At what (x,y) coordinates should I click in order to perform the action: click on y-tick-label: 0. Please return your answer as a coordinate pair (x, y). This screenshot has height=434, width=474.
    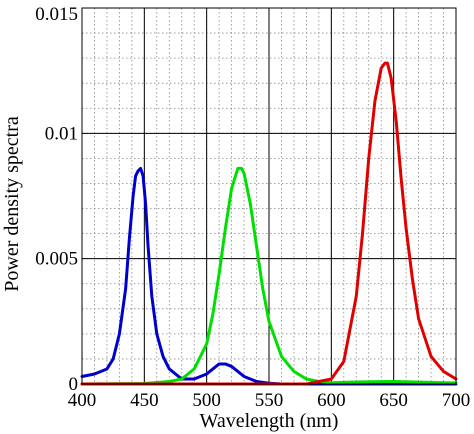
    Looking at the image, I should click on (74, 384).